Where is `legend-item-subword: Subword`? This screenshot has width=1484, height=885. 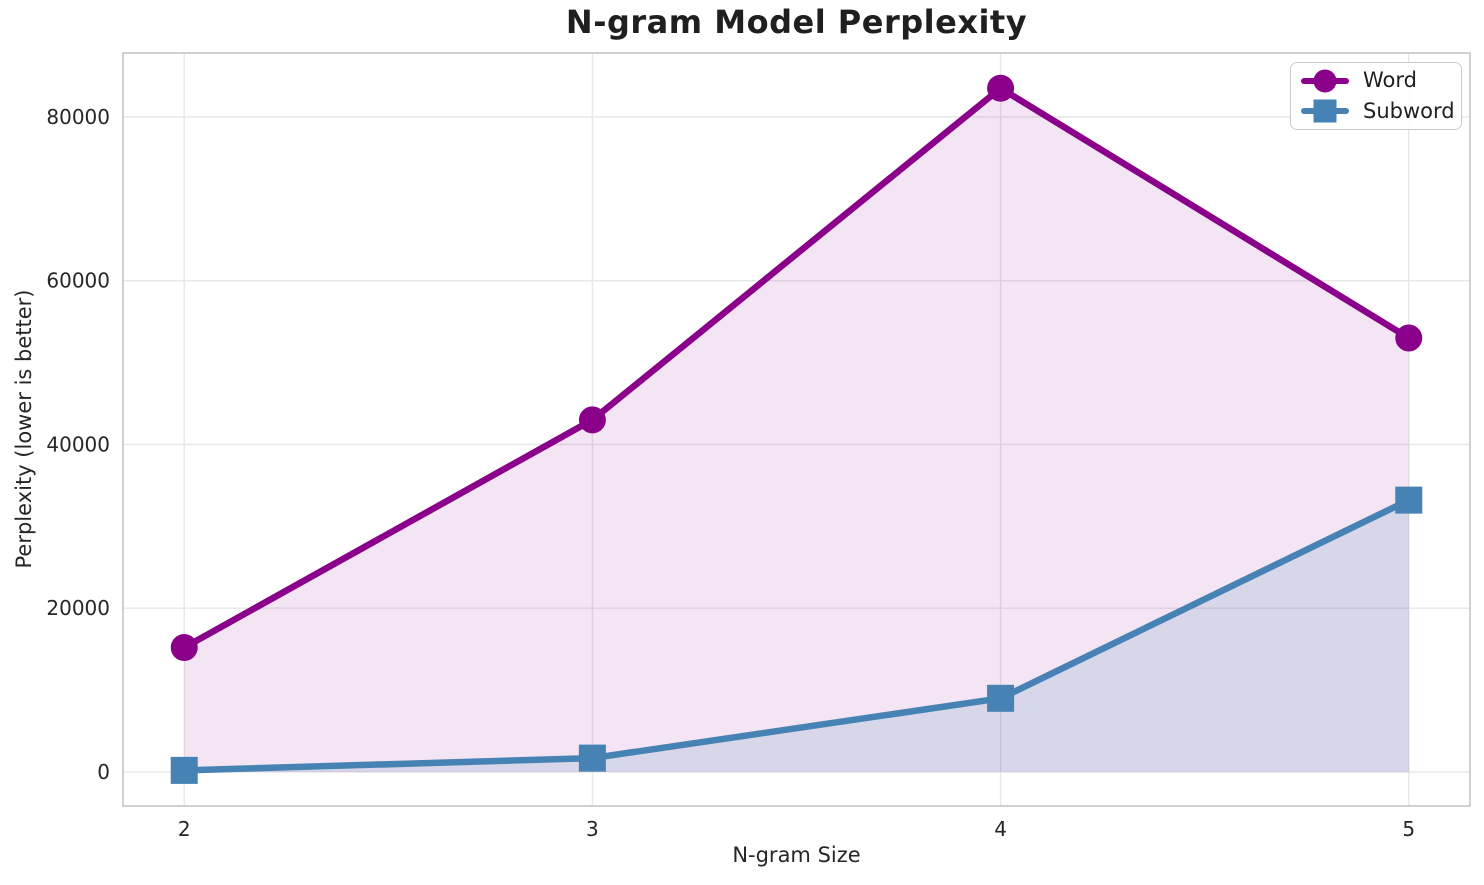 legend-item-subword: Subword is located at coordinates (1378, 111).